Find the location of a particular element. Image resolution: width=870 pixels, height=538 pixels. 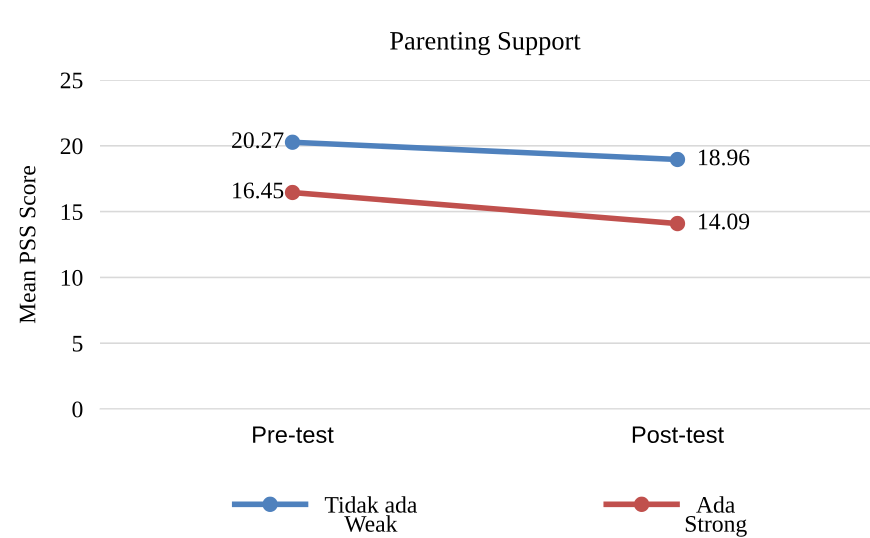

chart-title: Parenting Support is located at coordinates (485, 44).